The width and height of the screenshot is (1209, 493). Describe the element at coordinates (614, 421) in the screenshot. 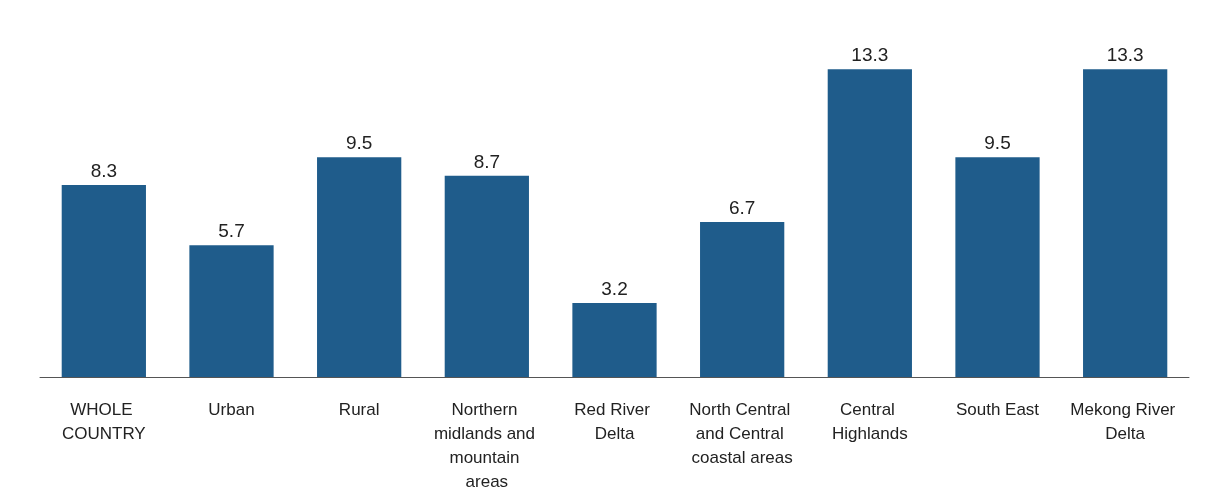

I see `x-tick-label: Red River Delta` at that location.